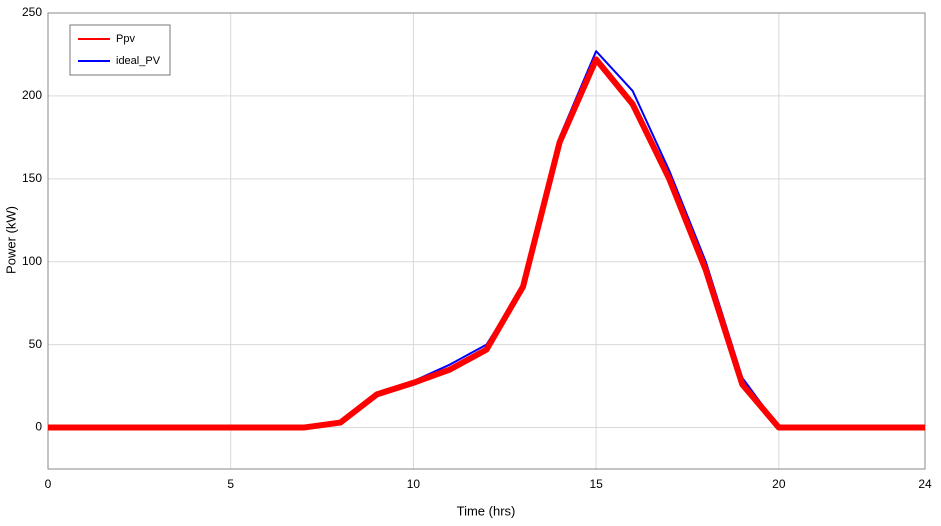 The image size is (941, 526). I want to click on x-tick-label: 5, so click(230, 484).